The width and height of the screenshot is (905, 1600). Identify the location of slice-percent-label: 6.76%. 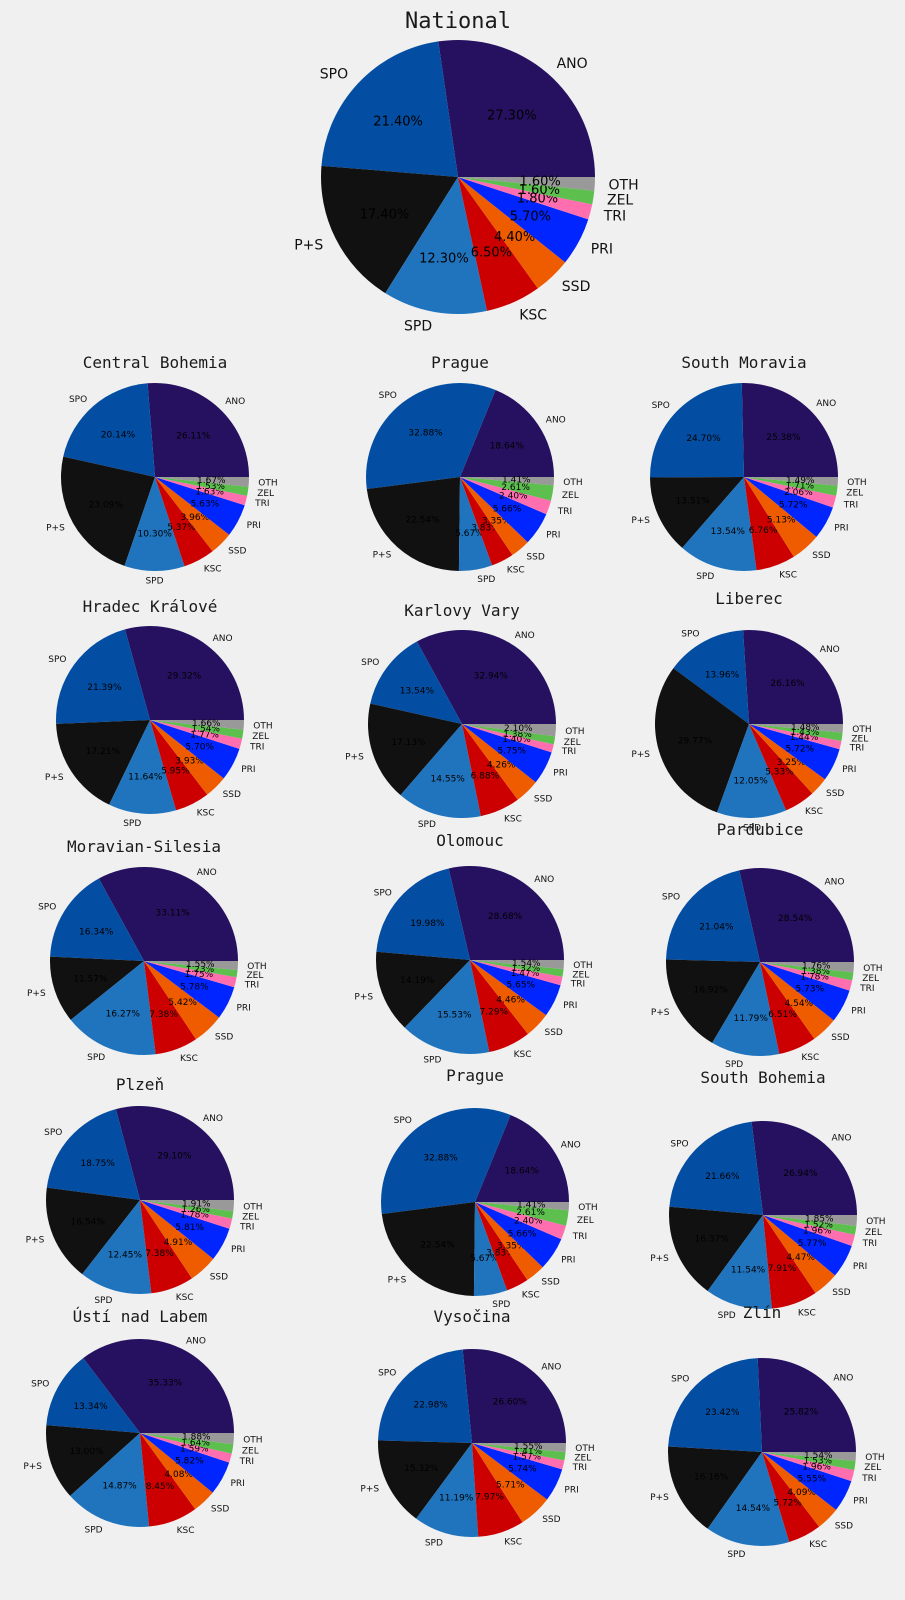
(763, 531).